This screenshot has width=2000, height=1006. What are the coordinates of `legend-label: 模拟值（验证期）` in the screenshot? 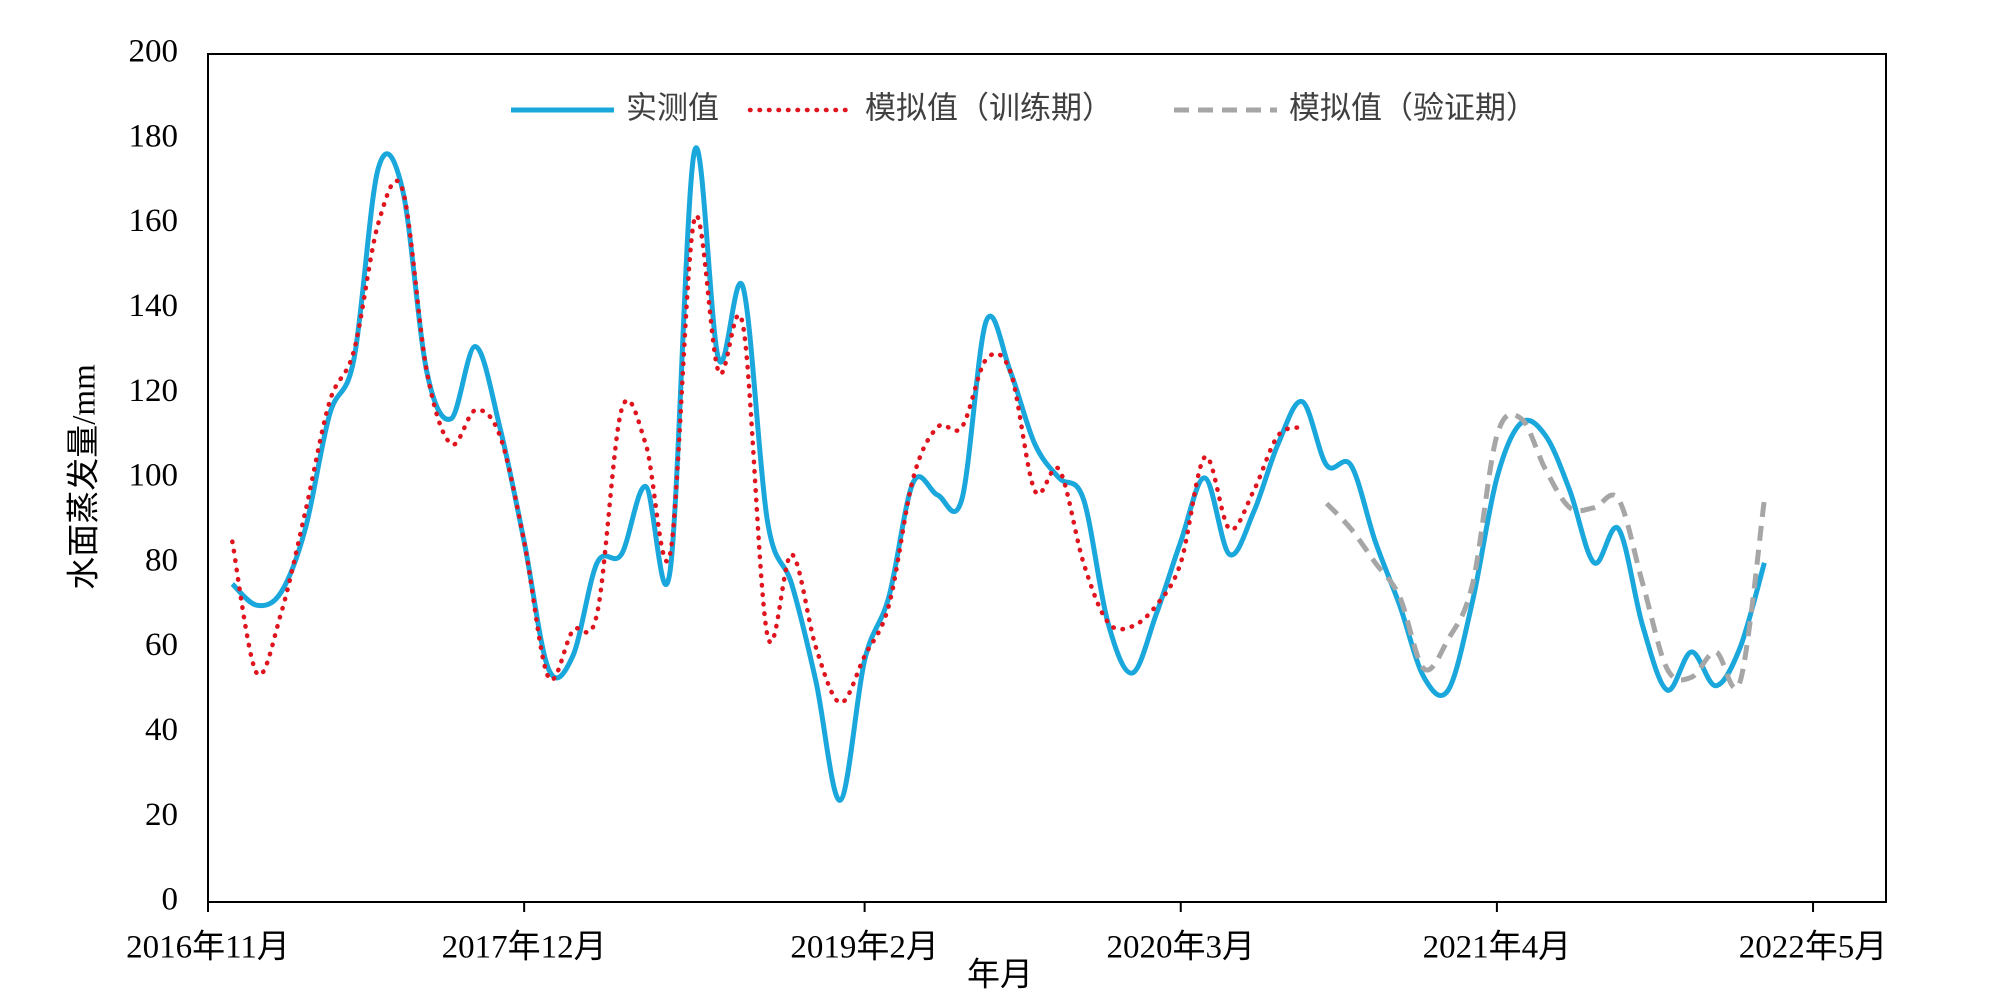 It's located at (1413, 109).